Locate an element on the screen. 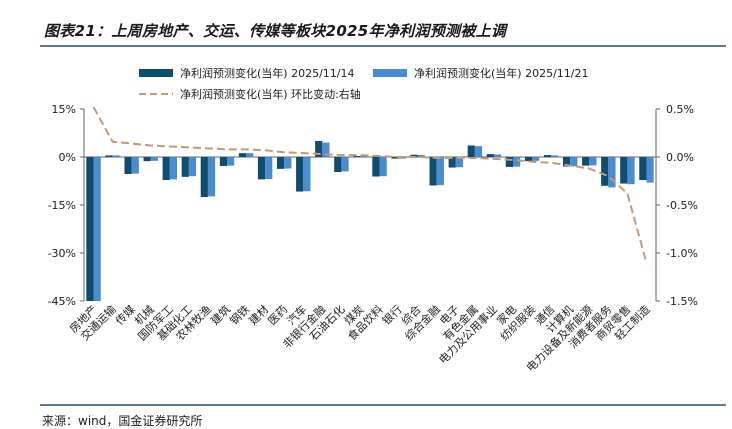  right-axis-tick-label: -0.5% is located at coordinates (682, 205).